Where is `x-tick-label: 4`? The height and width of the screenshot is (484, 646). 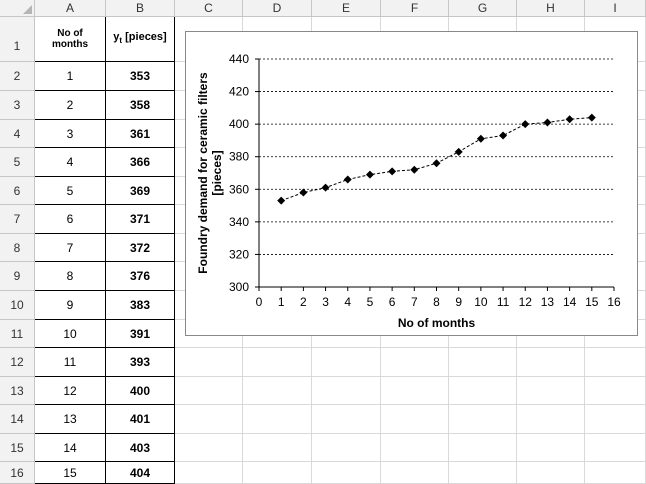
x-tick-label: 4 is located at coordinates (347, 302).